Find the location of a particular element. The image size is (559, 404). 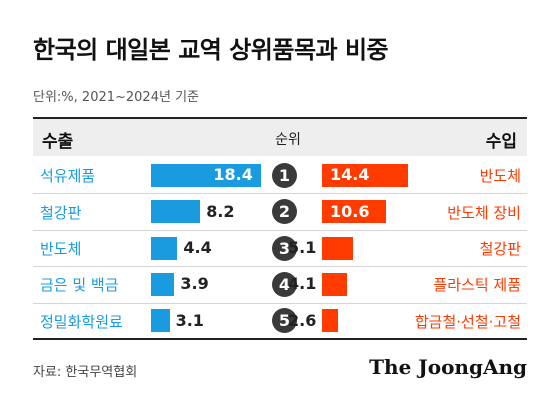

publisher-logo: The JoongAng is located at coordinates (448, 367).